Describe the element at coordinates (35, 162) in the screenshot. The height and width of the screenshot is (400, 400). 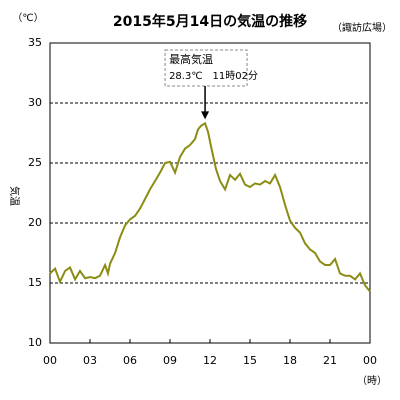
I see `y-tick-label: 25` at that location.